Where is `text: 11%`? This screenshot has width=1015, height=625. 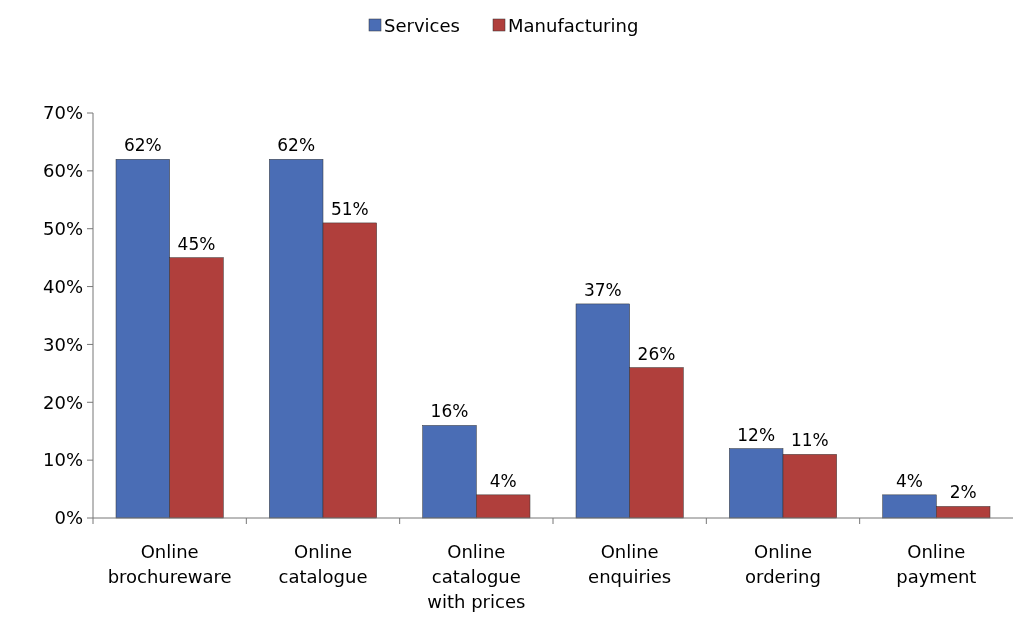
text: 11% is located at coordinates (809, 440).